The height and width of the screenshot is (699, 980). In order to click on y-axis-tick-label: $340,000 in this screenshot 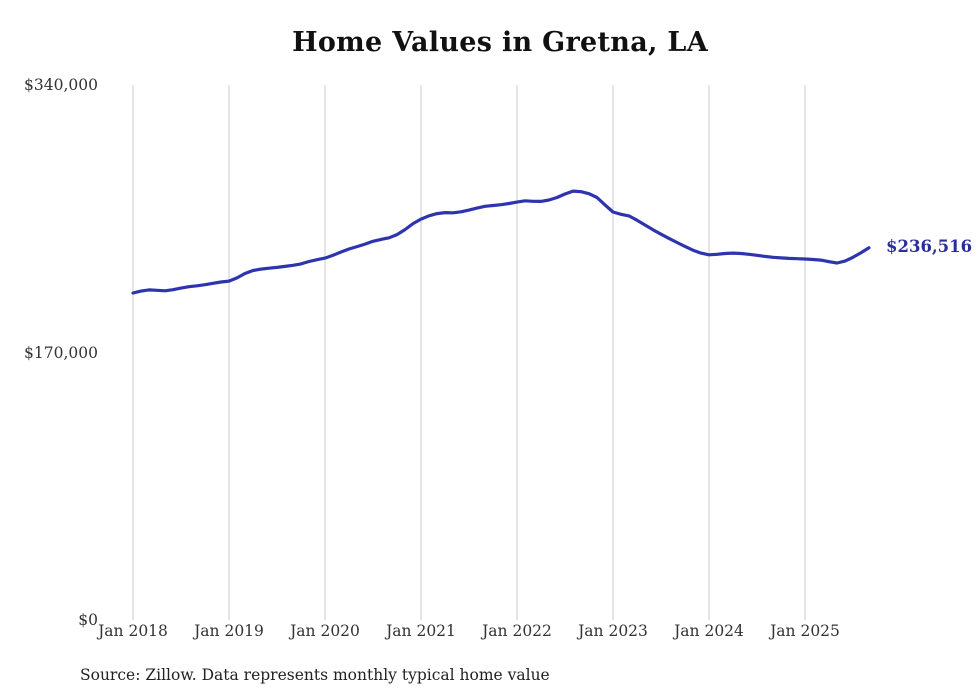, I will do `click(61, 85)`.